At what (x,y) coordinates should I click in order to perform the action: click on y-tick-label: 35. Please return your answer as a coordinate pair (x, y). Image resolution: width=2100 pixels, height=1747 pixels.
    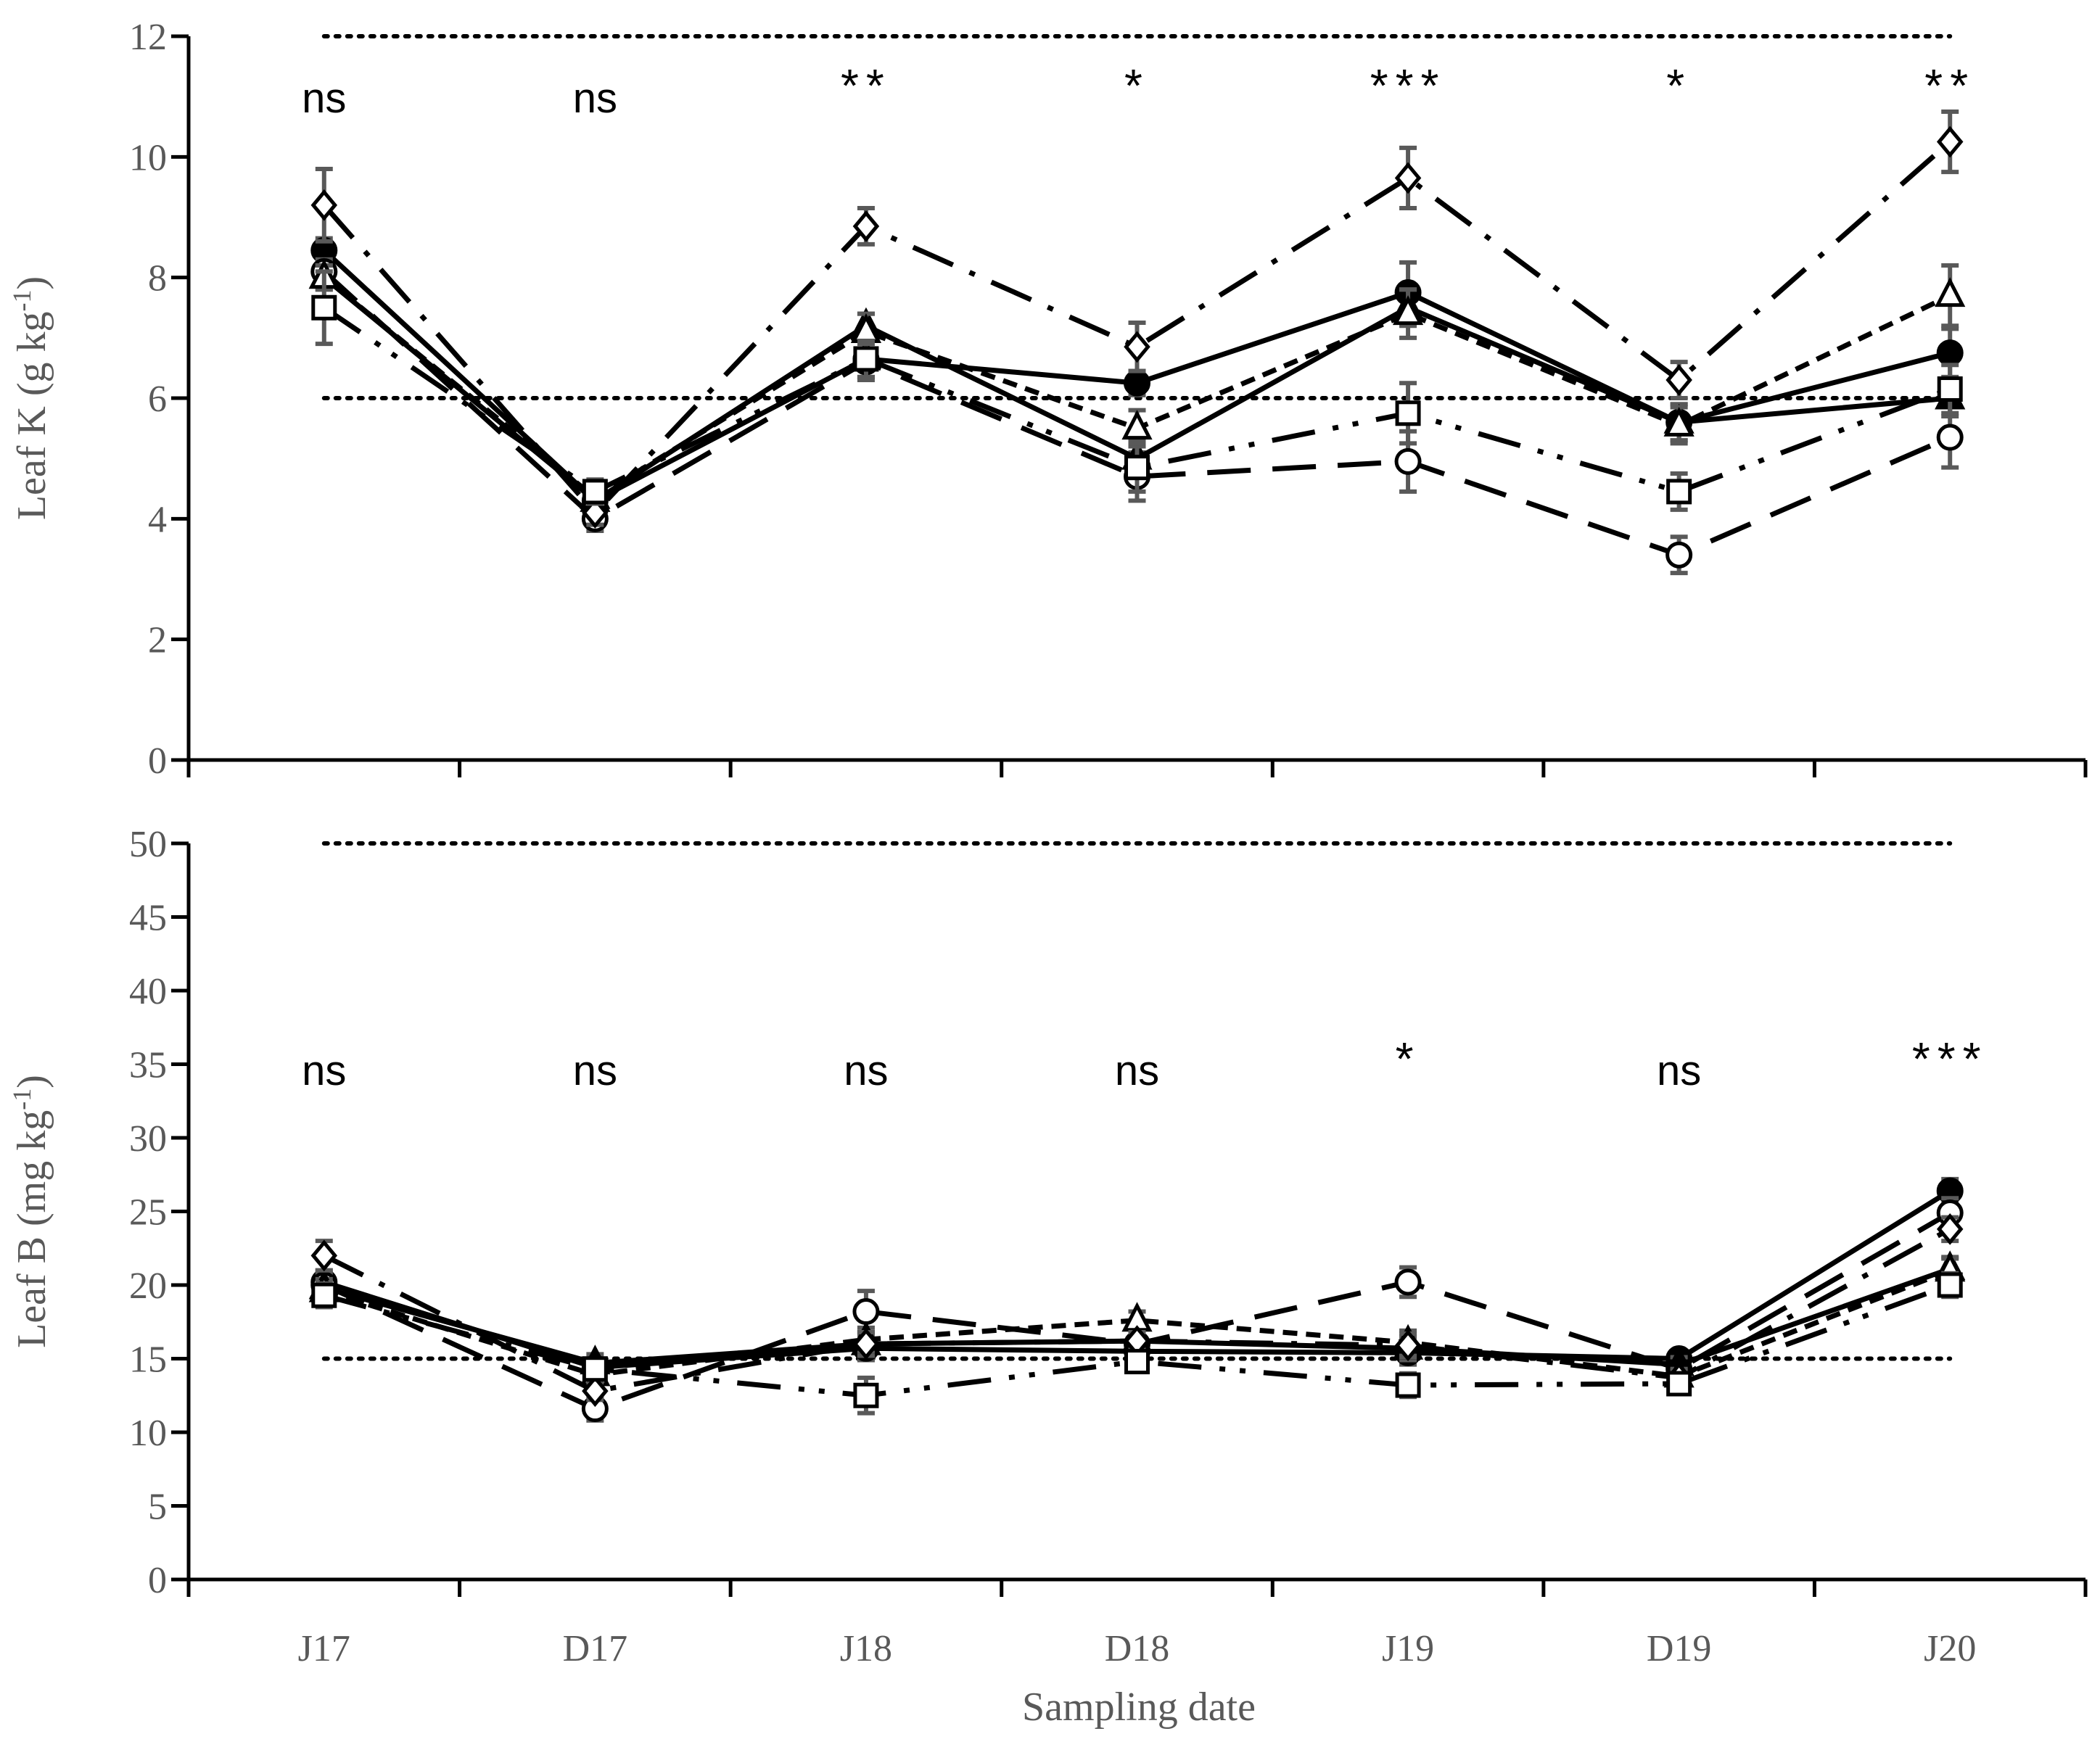
    Looking at the image, I should click on (148, 1065).